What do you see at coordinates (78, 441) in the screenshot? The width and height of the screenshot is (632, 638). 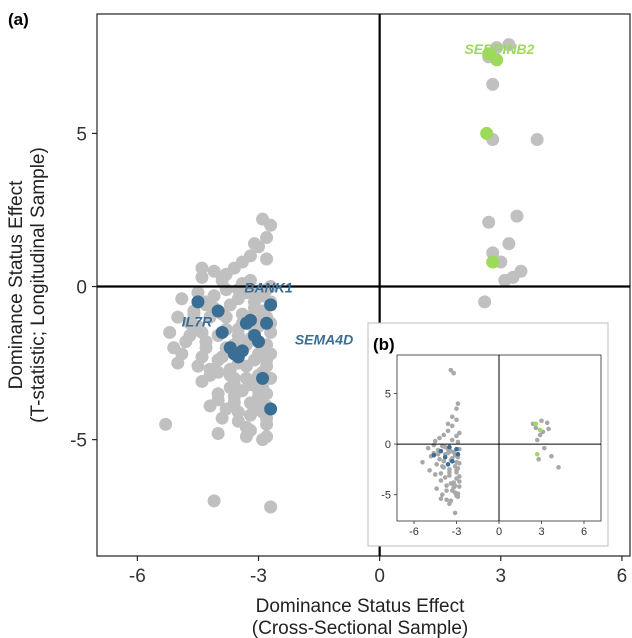 I see `main-y-tick-label: -5` at bounding box center [78, 441].